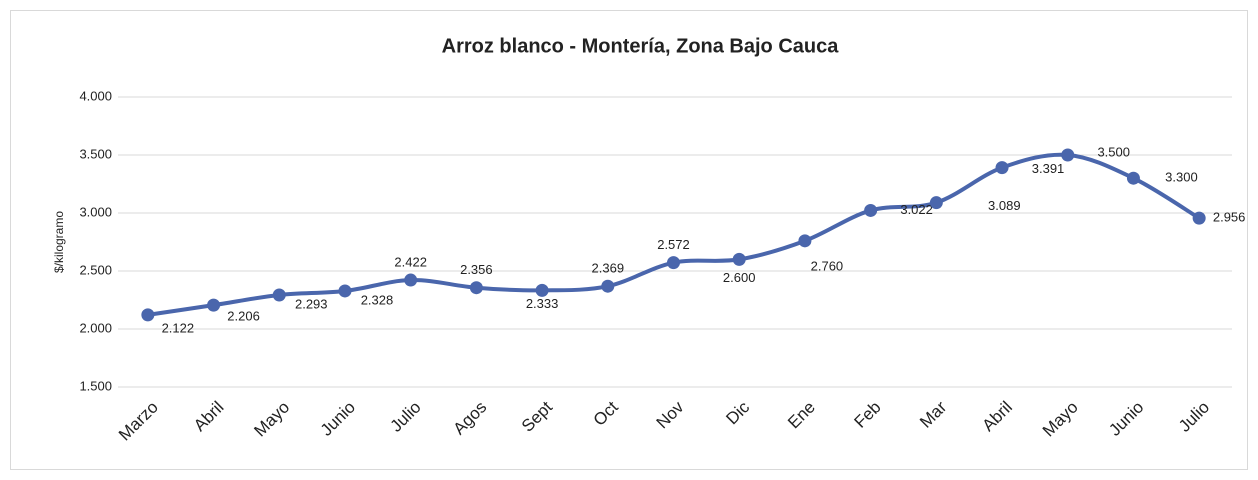 The height and width of the screenshot is (480, 1258). Describe the element at coordinates (1004, 205) in the screenshot. I see `data-label: 3.089` at that location.